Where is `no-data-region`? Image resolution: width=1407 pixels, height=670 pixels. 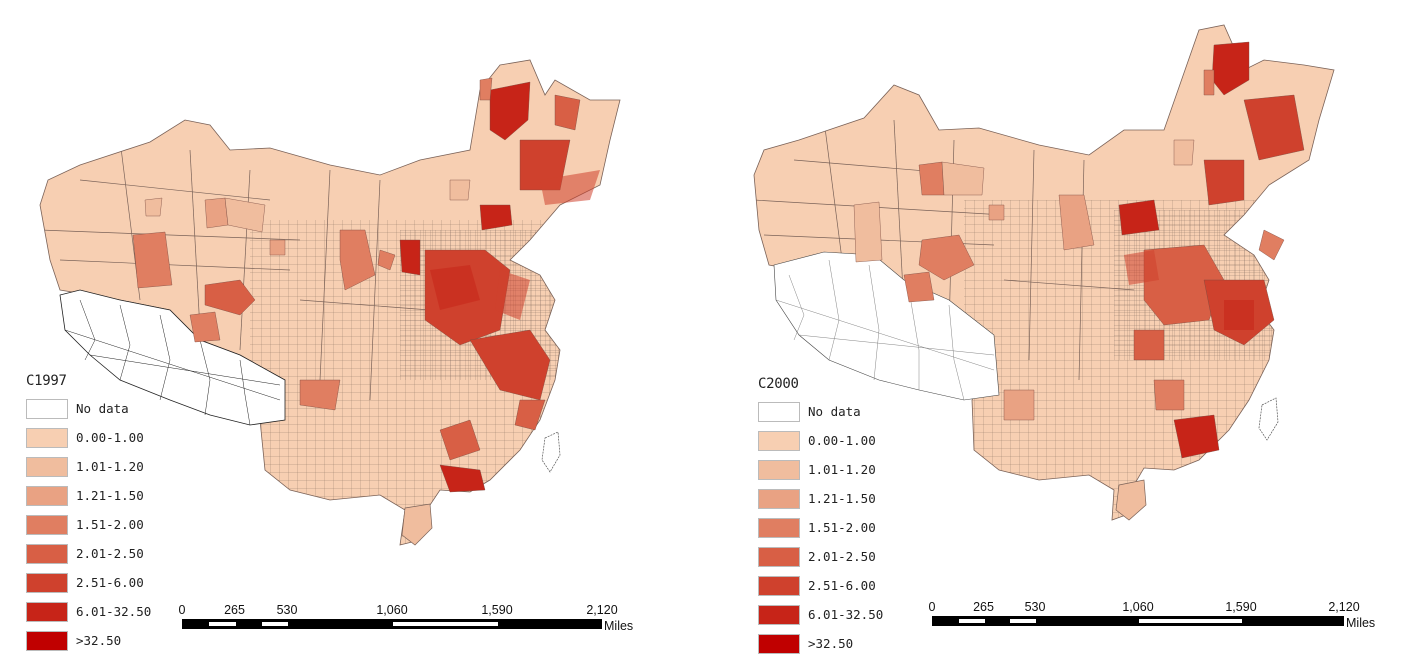 no-data-region is located at coordinates (172, 357).